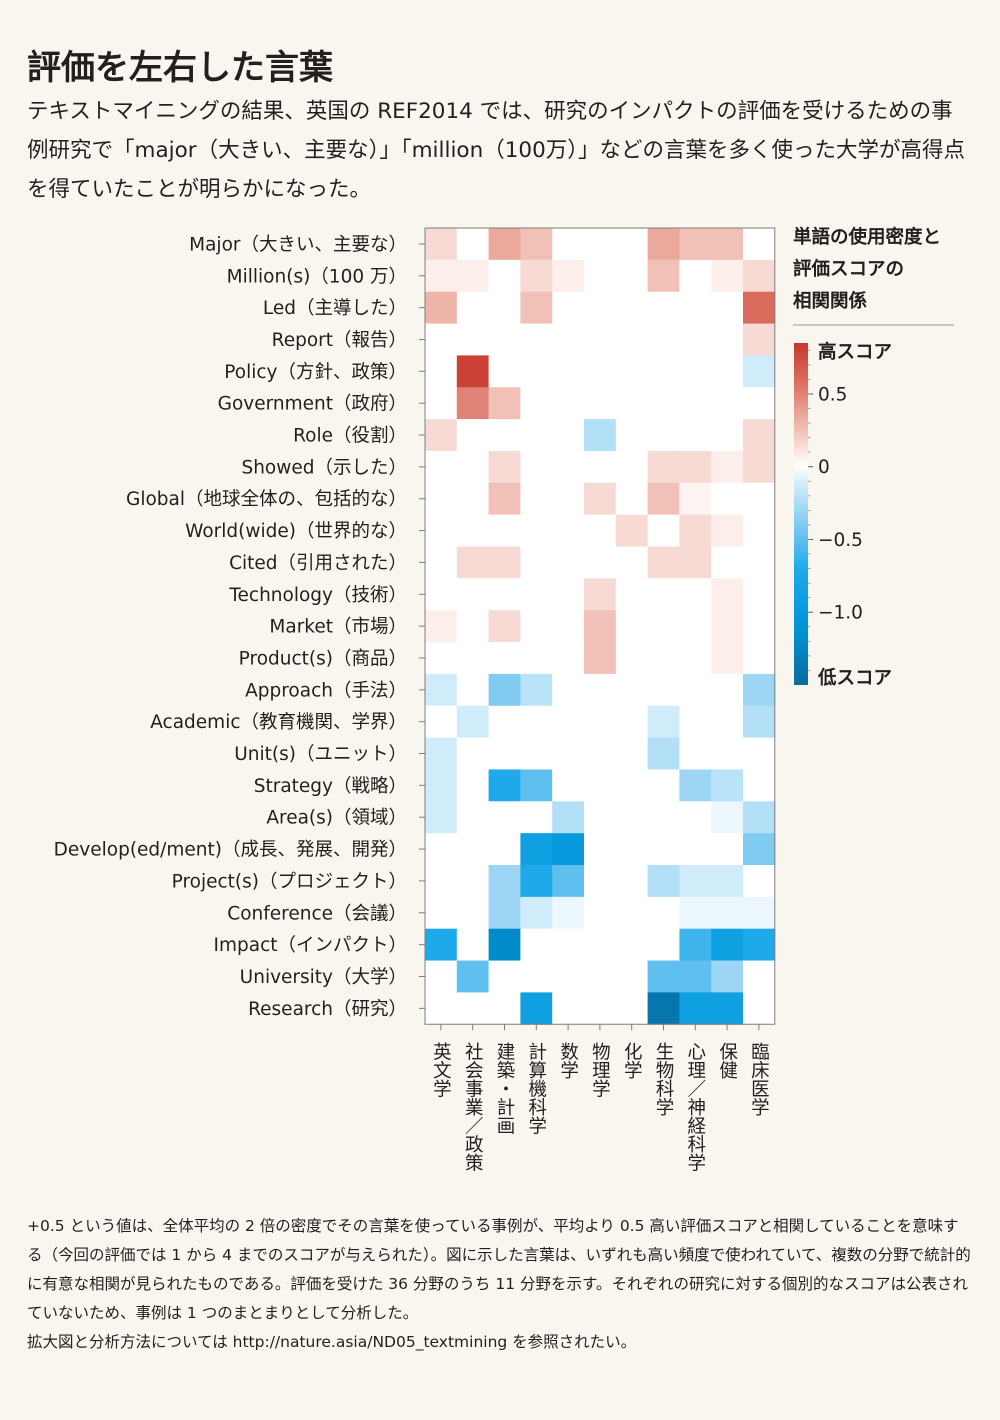  What do you see at coordinates (855, 352) in the screenshot?
I see `legend-high-label: 高スコア` at bounding box center [855, 352].